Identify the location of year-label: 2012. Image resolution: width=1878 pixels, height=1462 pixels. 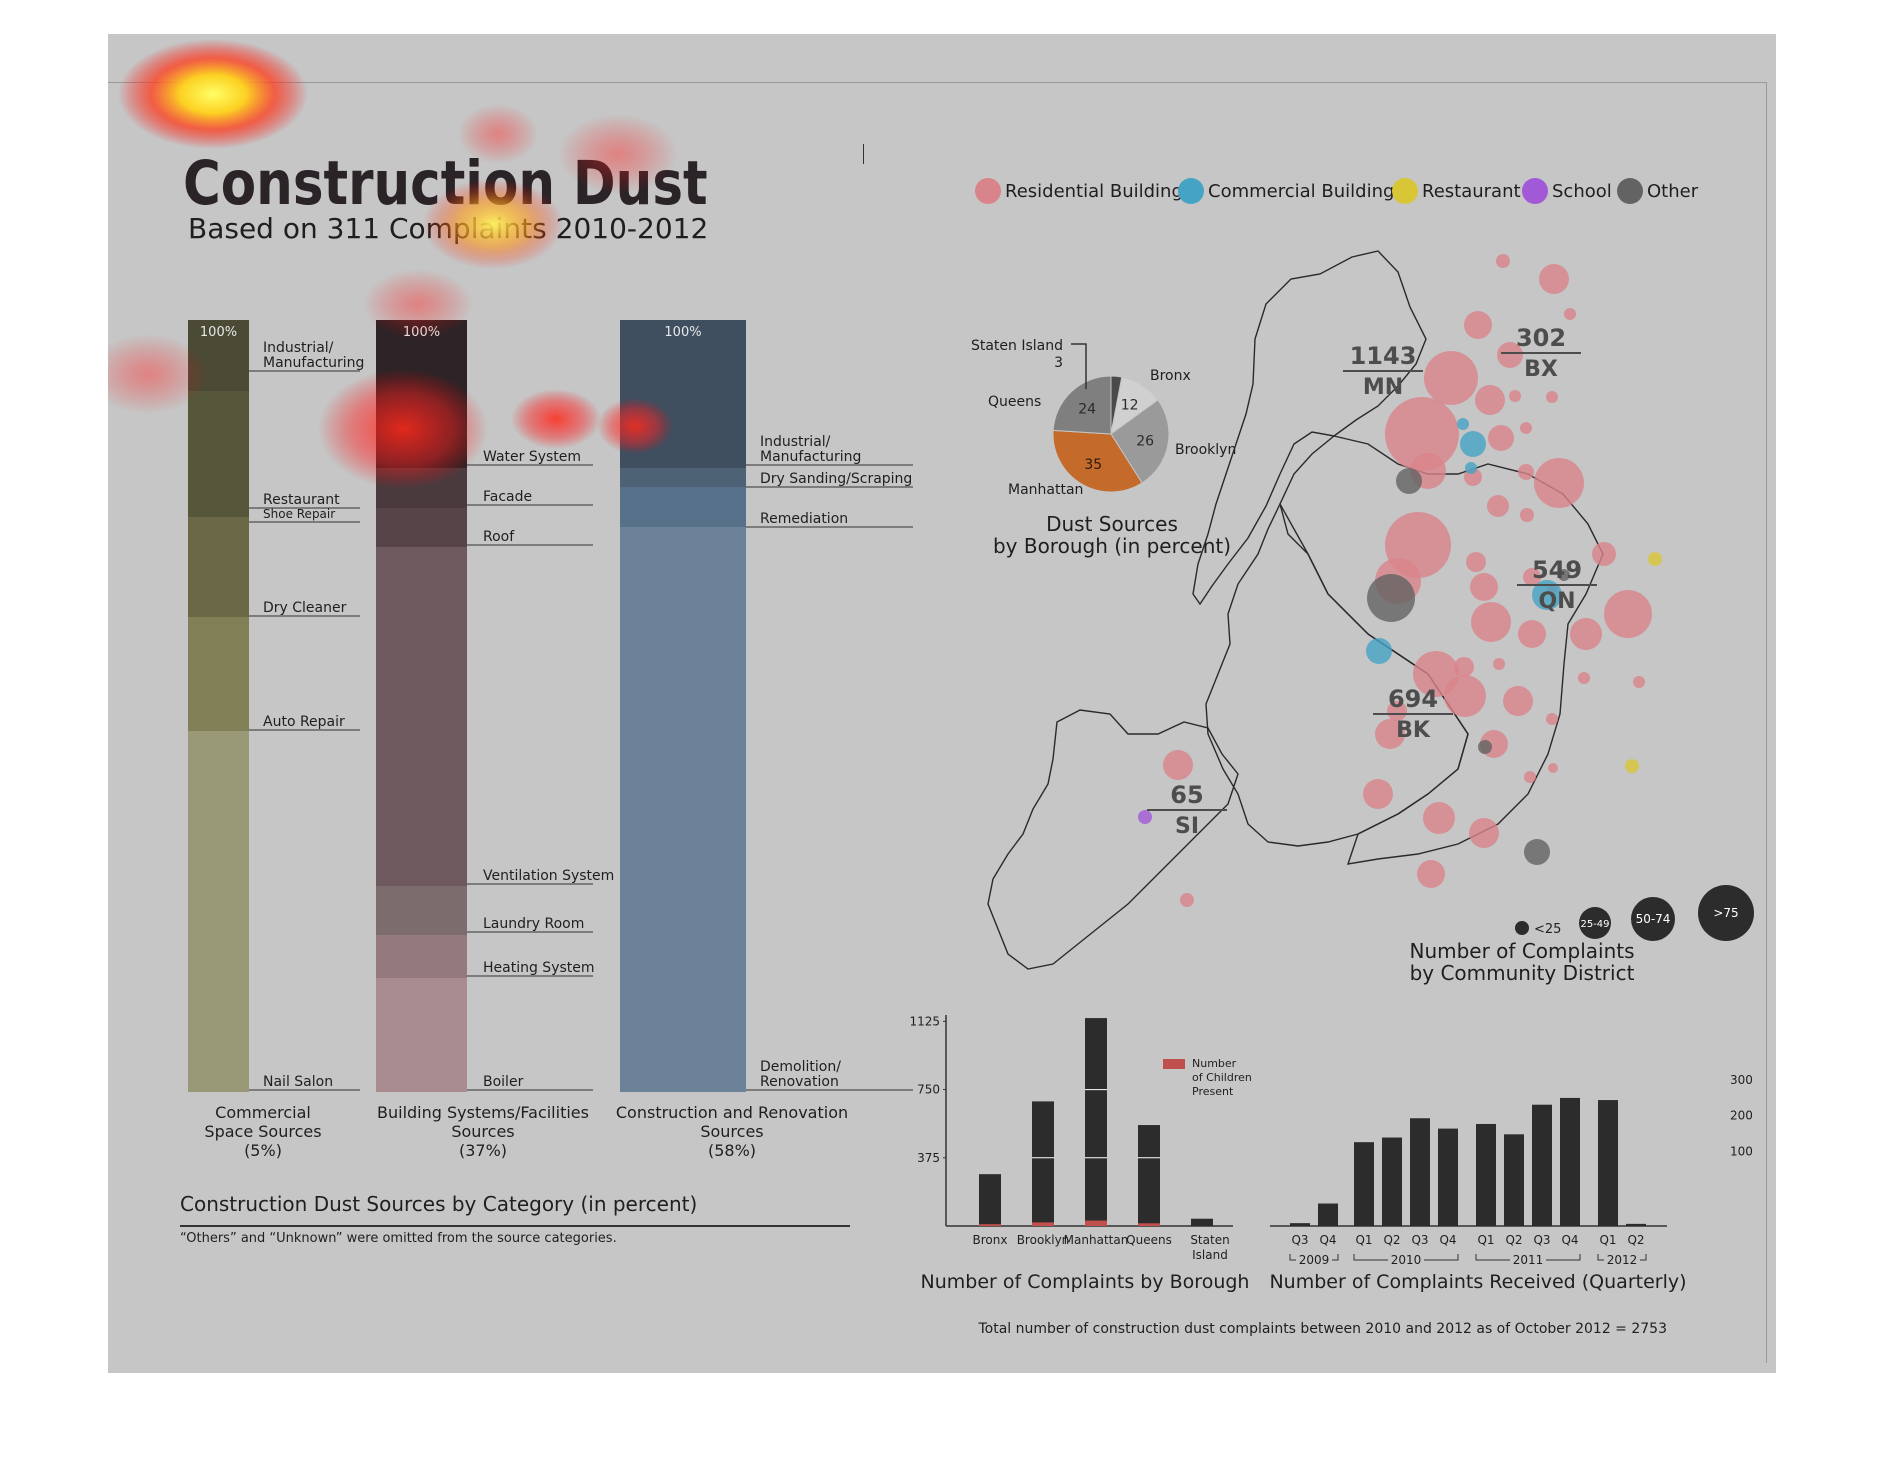
(1622, 1260).